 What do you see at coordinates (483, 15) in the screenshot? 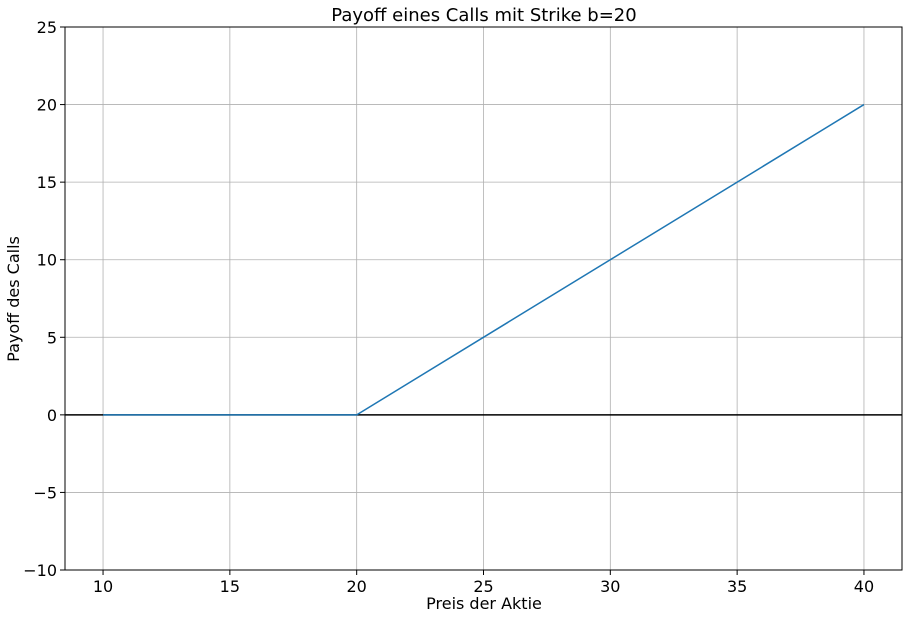
I see `chart-title: Payoff eines Calls mit Strike b=20` at bounding box center [483, 15].